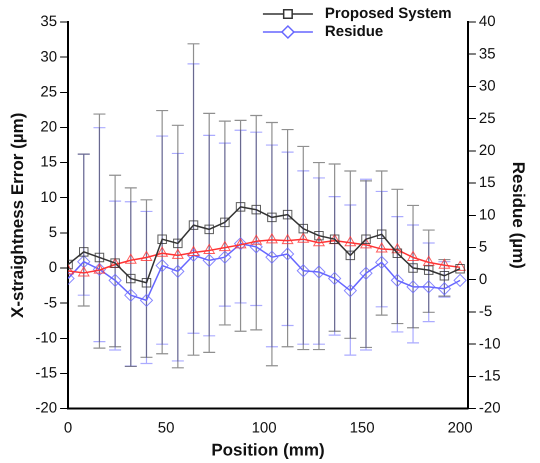 This screenshot has height=463, width=540. I want to click on y2-tick-label: 15, so click(487, 183).